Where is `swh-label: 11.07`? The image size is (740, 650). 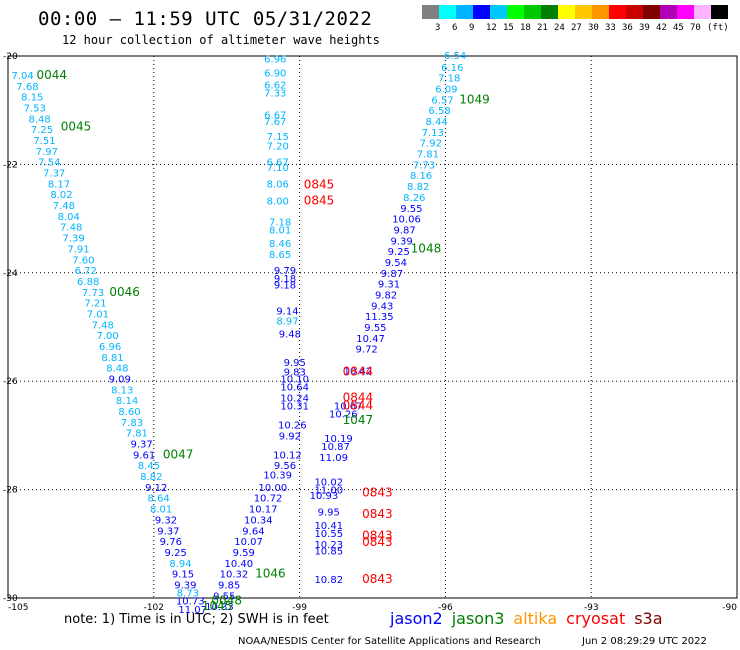 swh-label: 11.07 is located at coordinates (192, 610).